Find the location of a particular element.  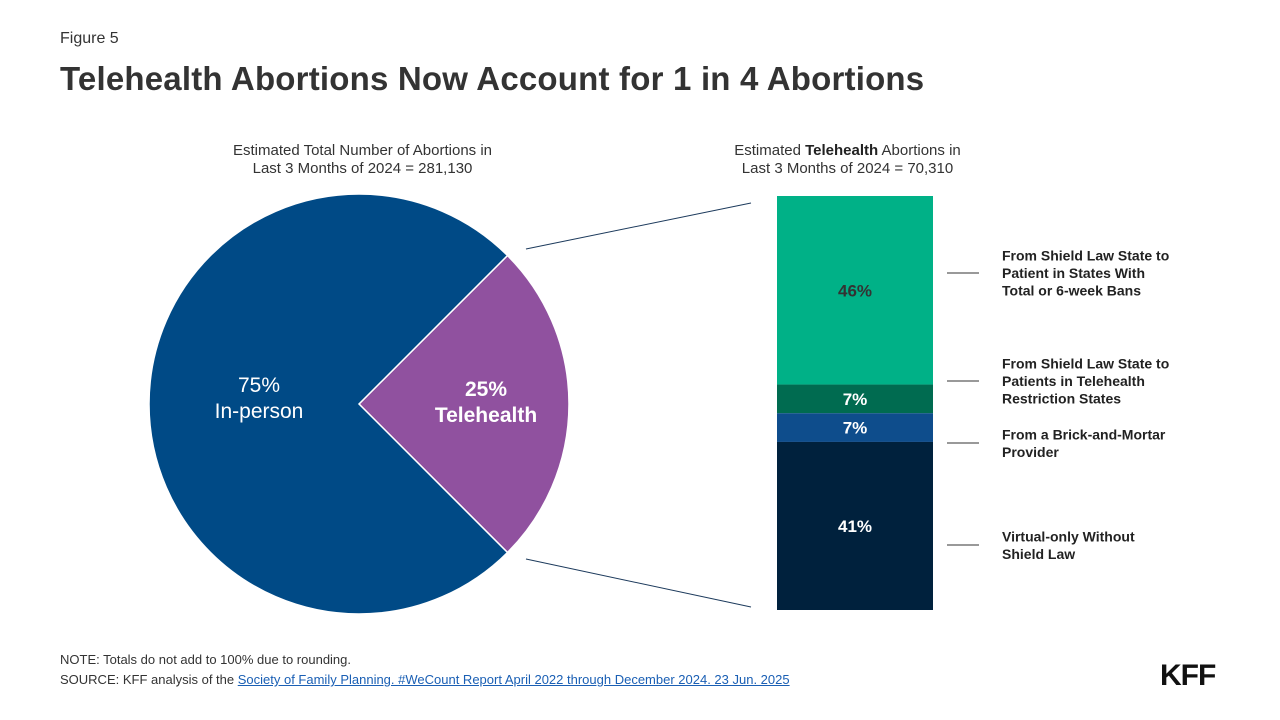

pie-subtitle-line1: Estimated Total Number of Abortions in is located at coordinates (362, 150).